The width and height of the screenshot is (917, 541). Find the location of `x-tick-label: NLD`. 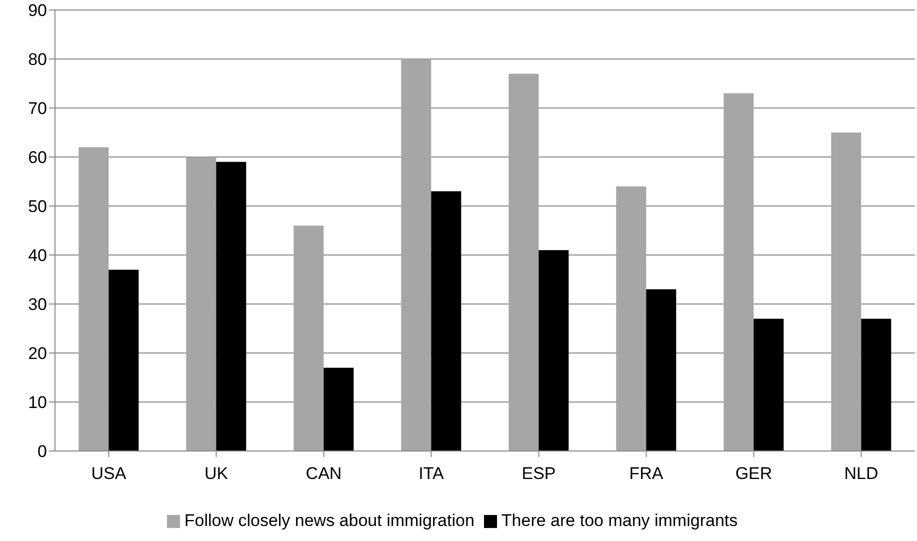

x-tick-label: NLD is located at coordinates (861, 474).